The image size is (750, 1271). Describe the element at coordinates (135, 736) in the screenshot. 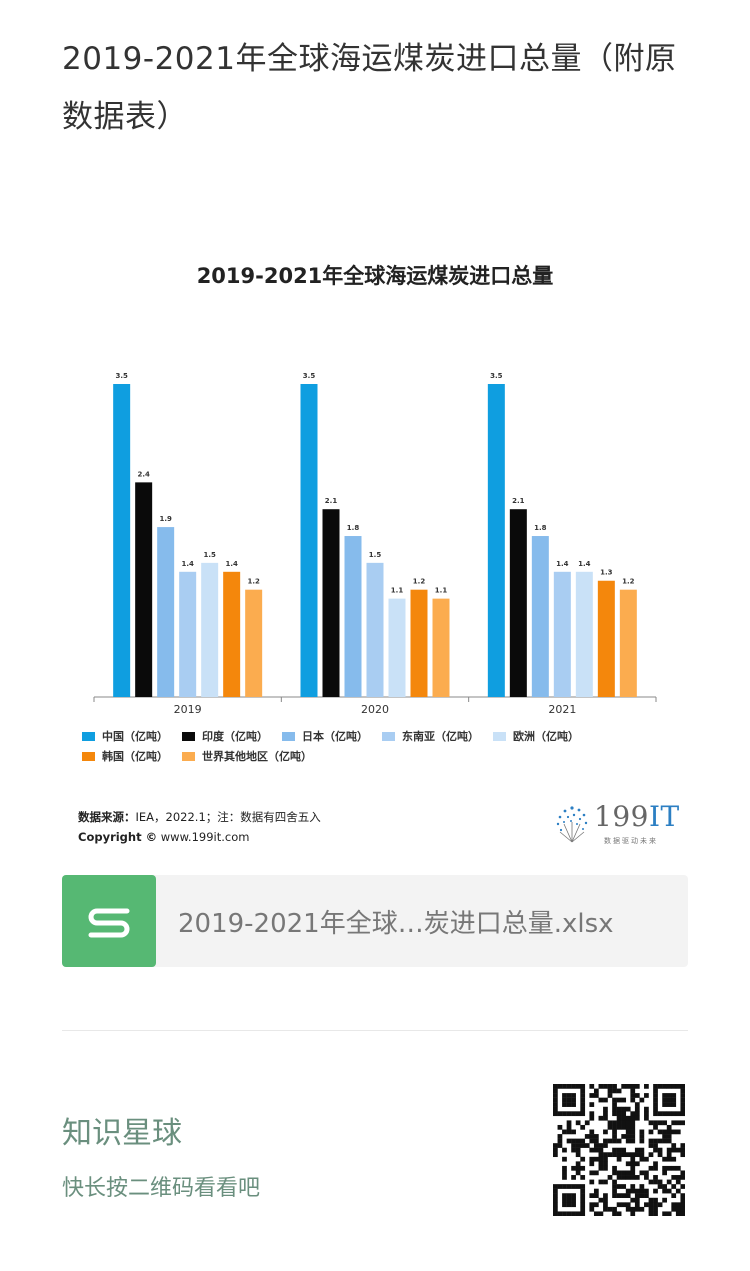

I see `legend-label: 中国（亿吨）` at that location.